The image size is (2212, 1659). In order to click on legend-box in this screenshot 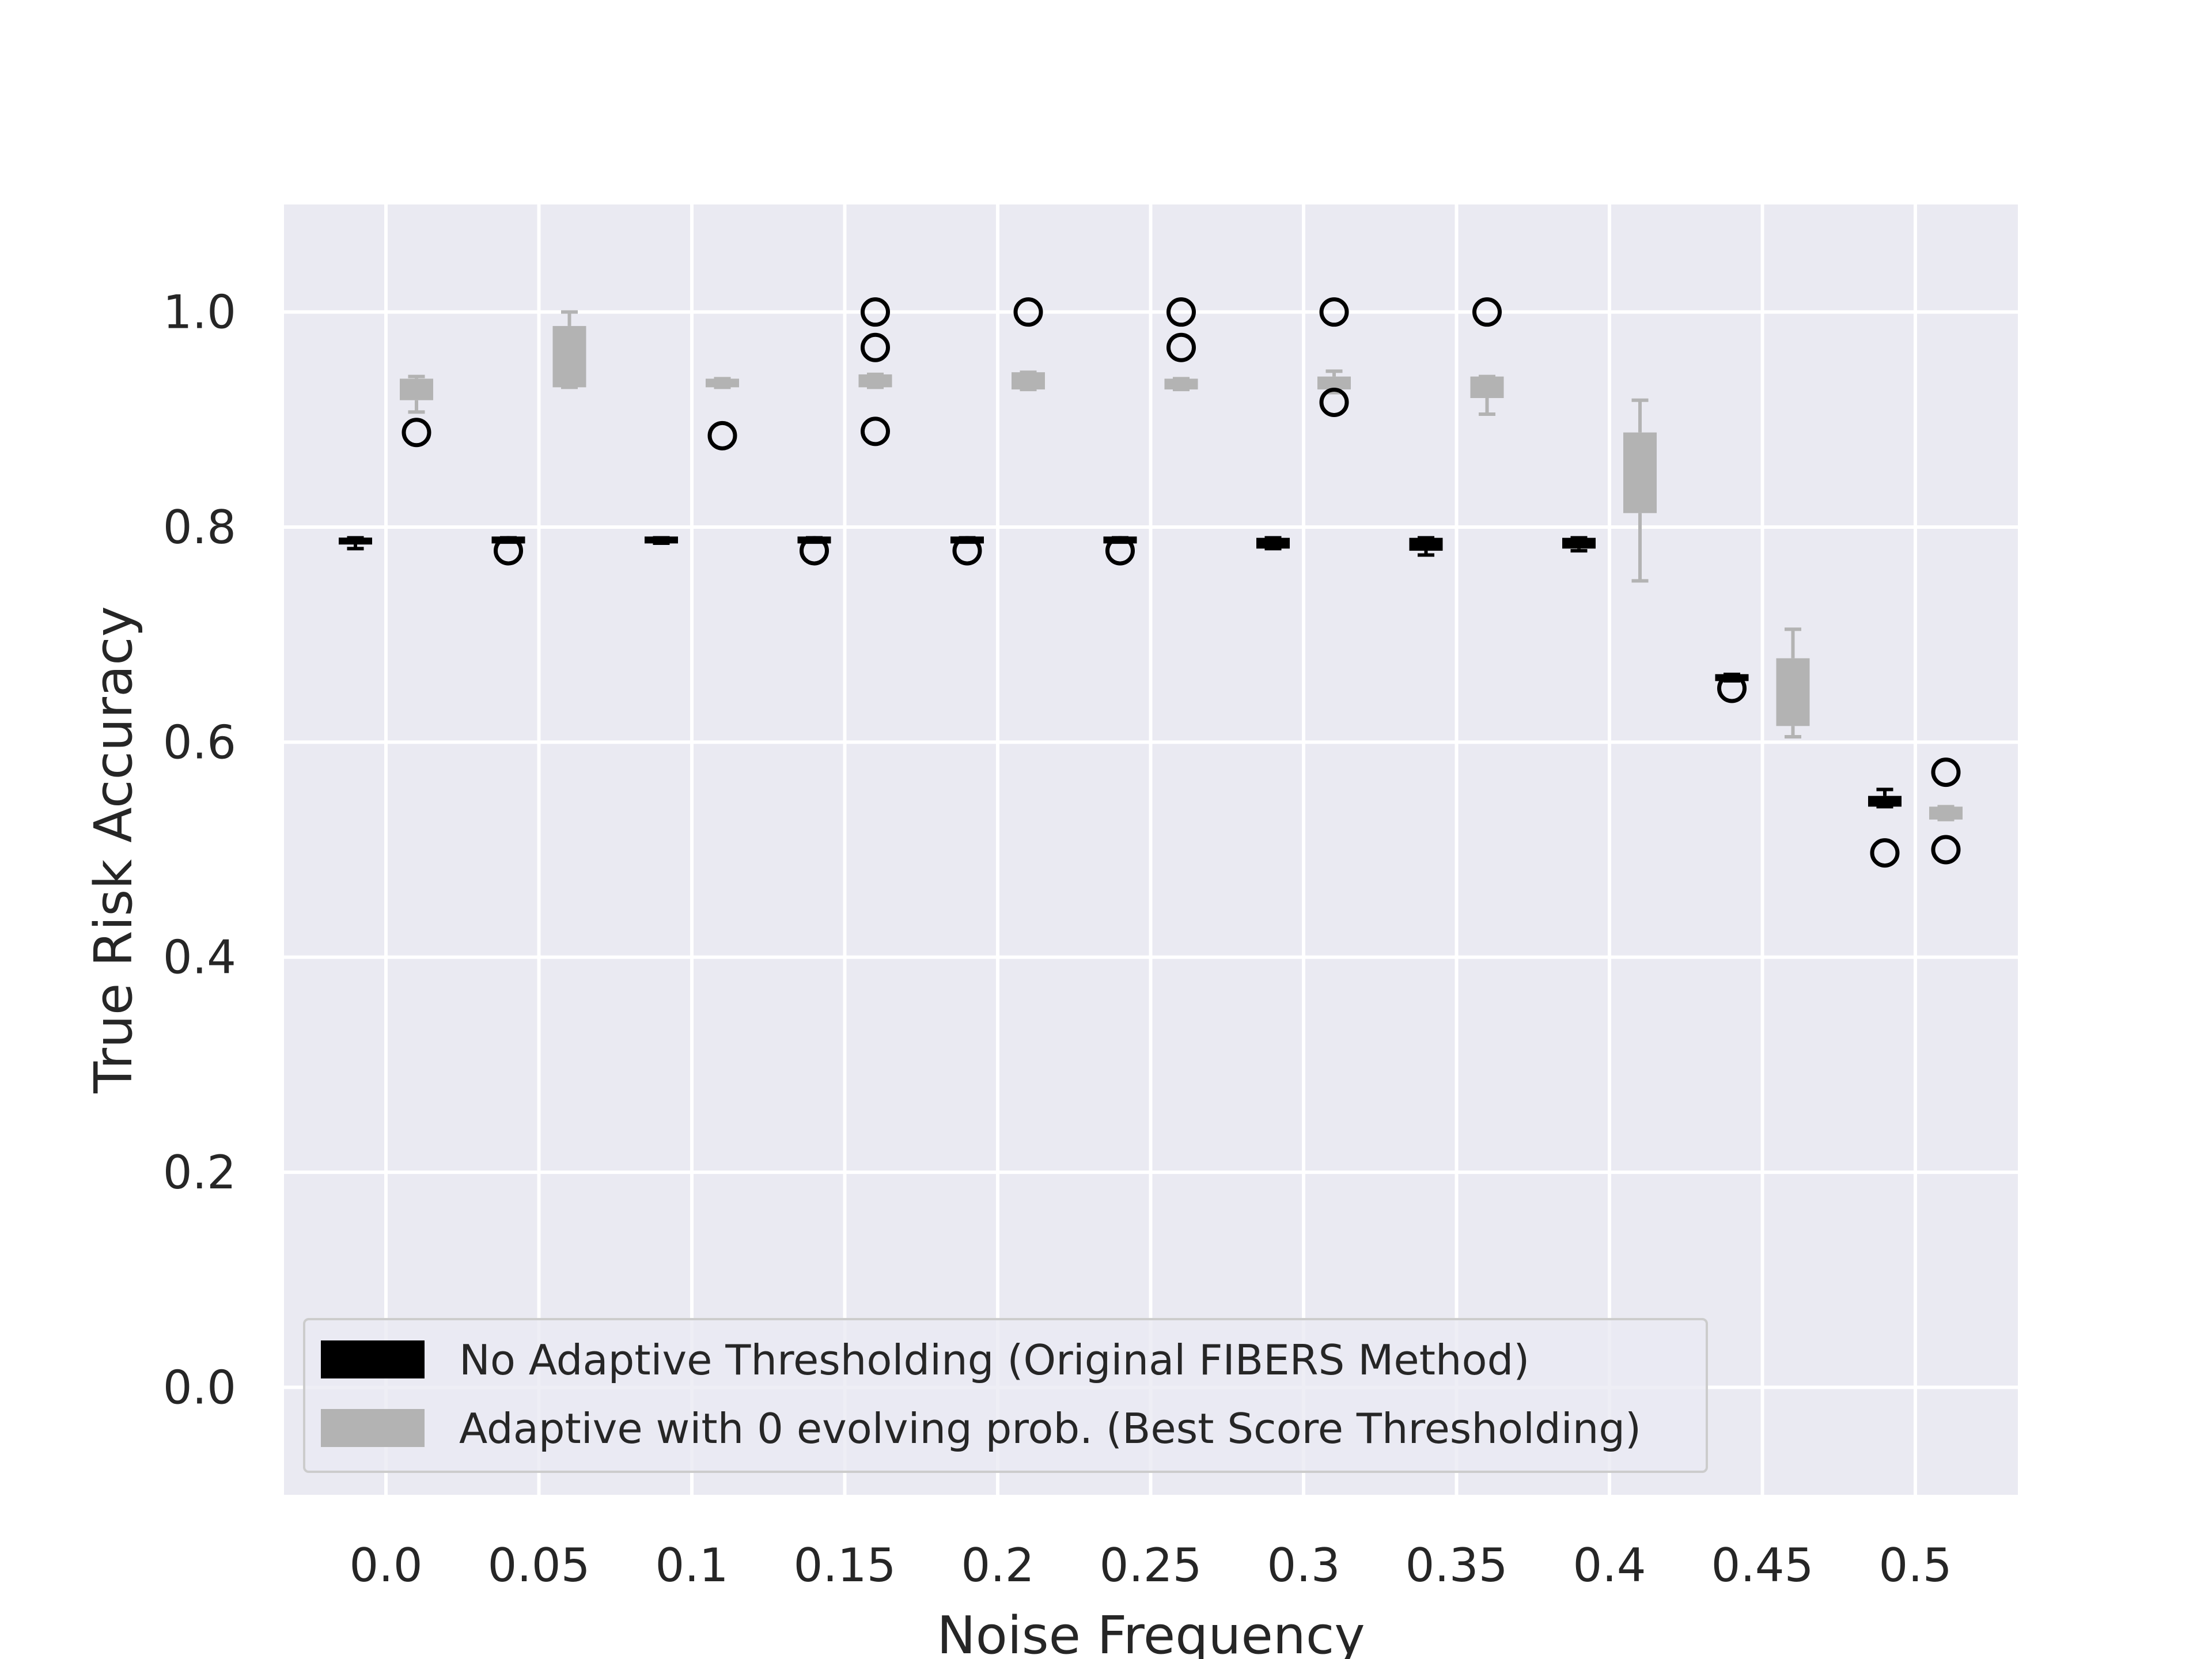, I will do `click(1005, 1395)`.